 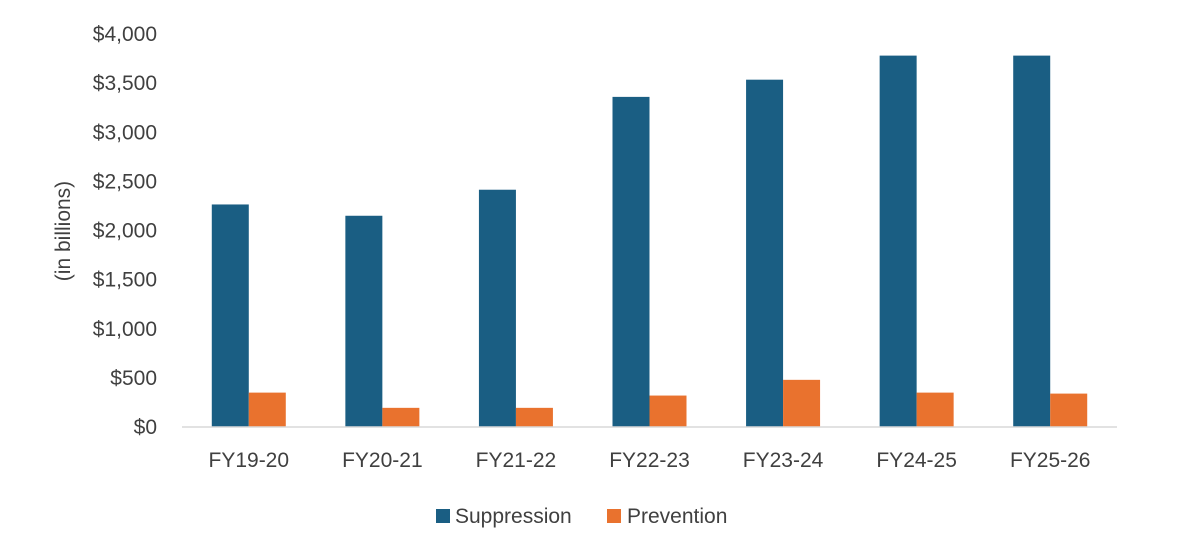 What do you see at coordinates (145, 427) in the screenshot?
I see `y-tick-label: $0` at bounding box center [145, 427].